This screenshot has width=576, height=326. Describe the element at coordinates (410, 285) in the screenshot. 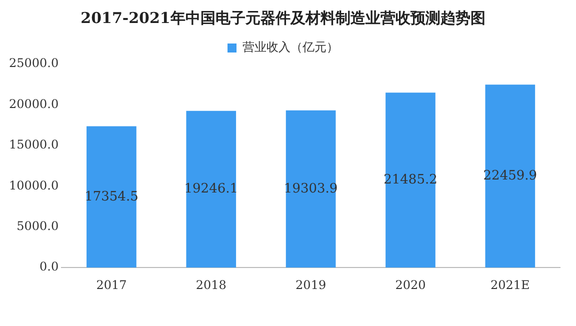

I see `x-tick-label: 2020` at that location.